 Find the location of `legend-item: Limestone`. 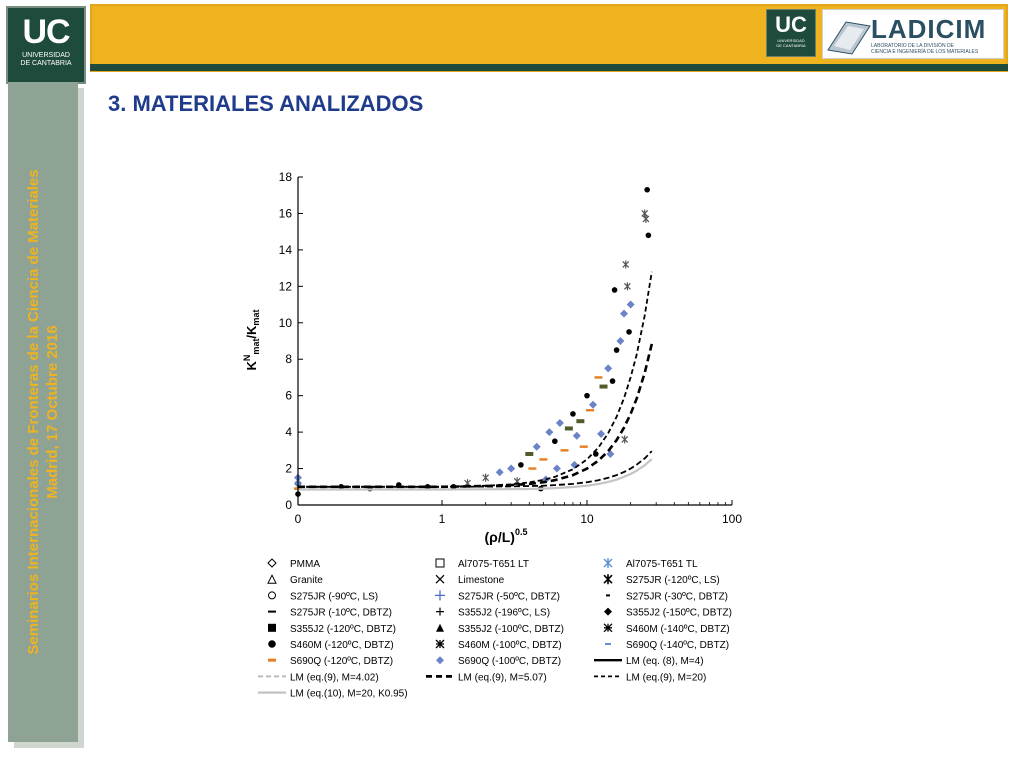

legend-item: Limestone is located at coordinates (470, 580).